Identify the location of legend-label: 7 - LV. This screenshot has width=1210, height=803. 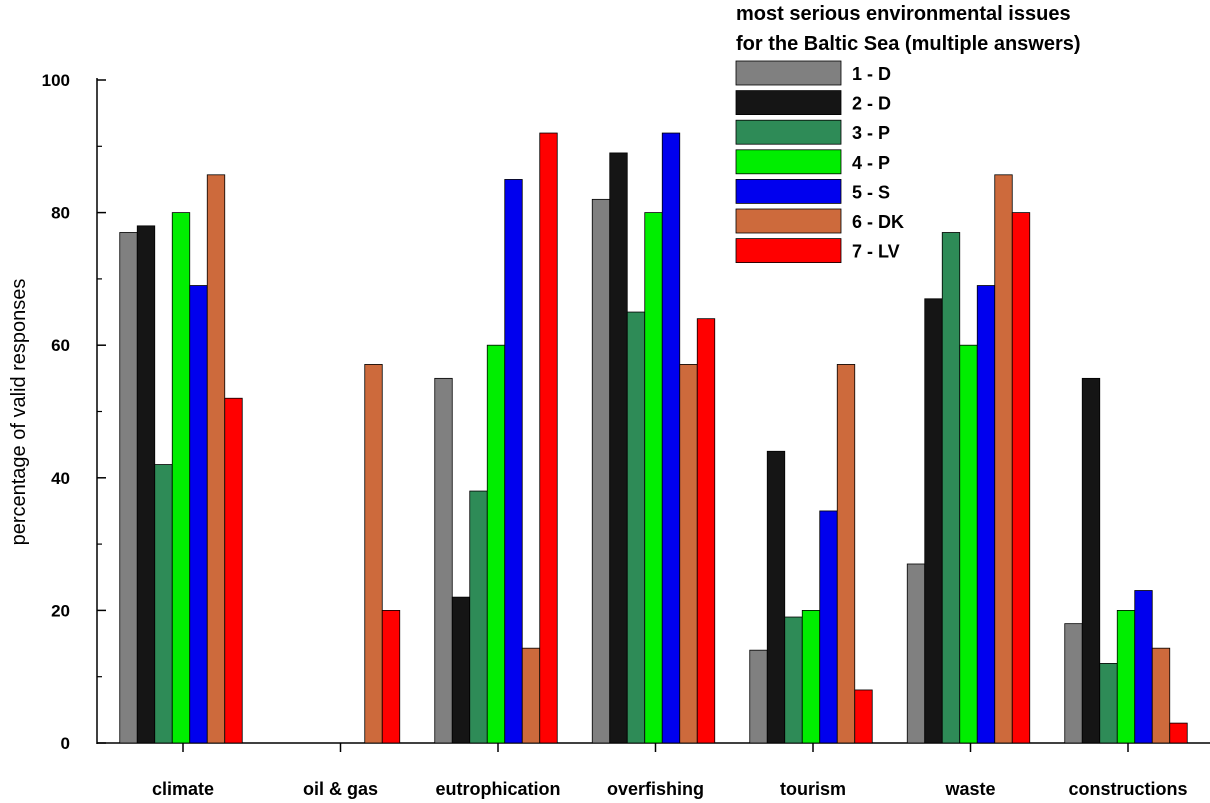
(876, 252).